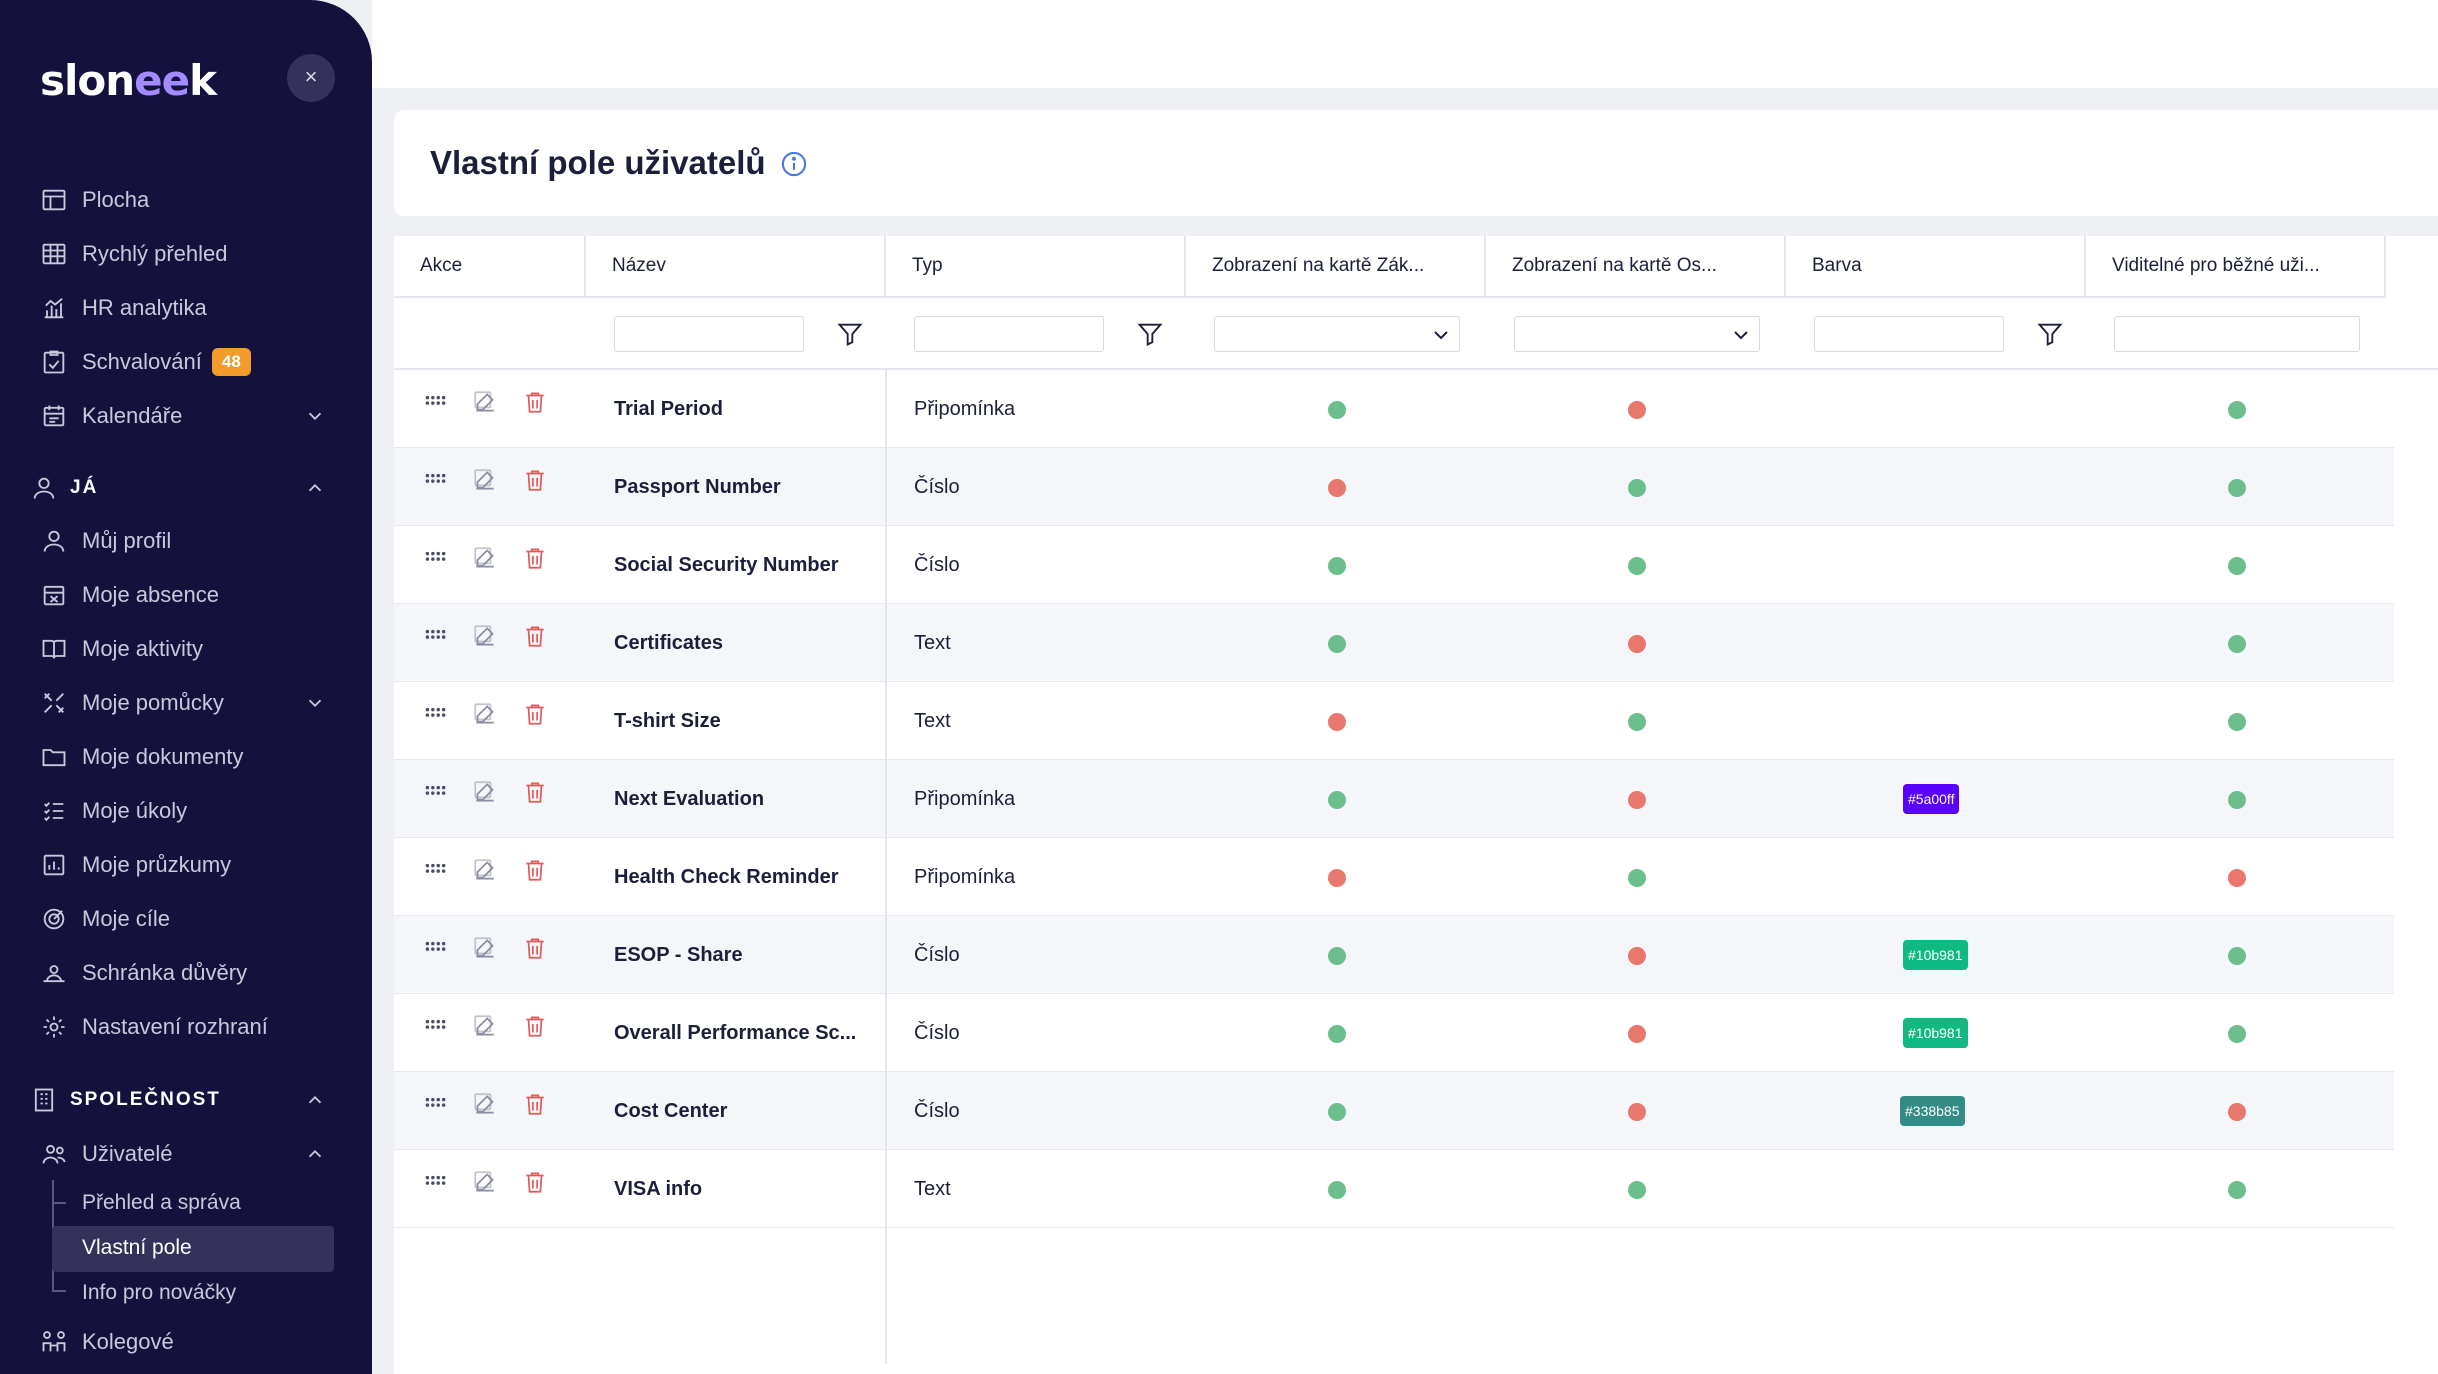 This screenshot has height=1374, width=2438. What do you see at coordinates (106, 1154) in the screenshot?
I see `sidebar-item-users: Uživatelé` at bounding box center [106, 1154].